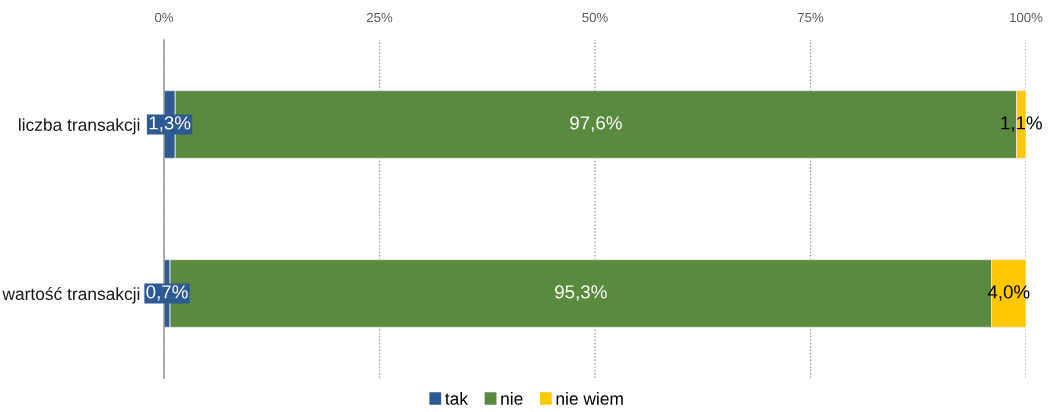 The image size is (1054, 412). I want to click on y-tick-label: wartość transakcji, so click(71, 295).